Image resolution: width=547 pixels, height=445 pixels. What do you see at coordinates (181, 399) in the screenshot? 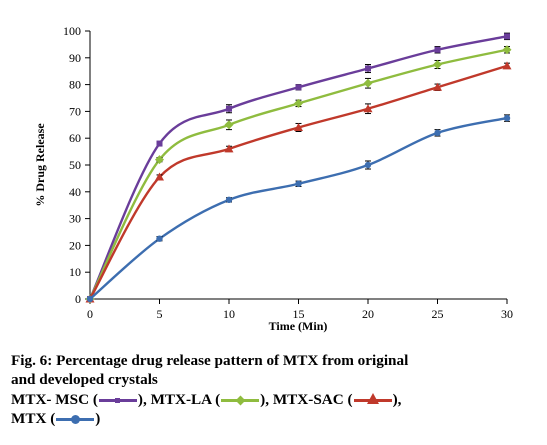
I see `legend-label-mtx-la: MTX-LA` at bounding box center [181, 399].